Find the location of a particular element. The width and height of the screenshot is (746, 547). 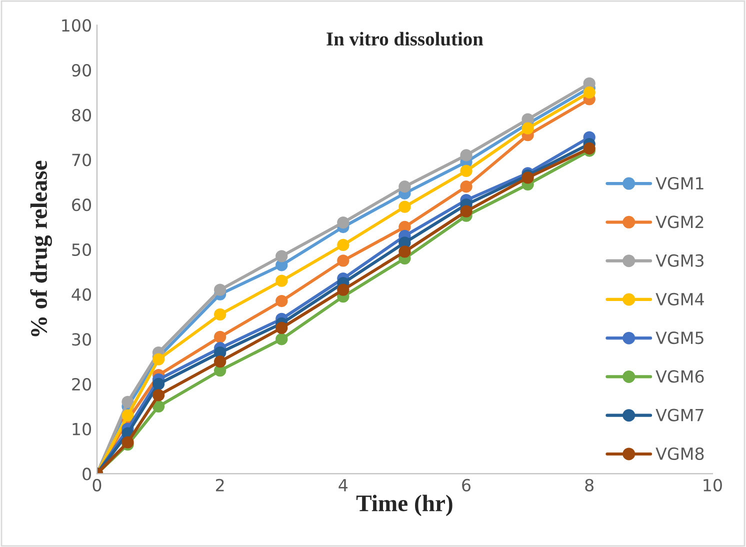

y-tick-label: 90 is located at coordinates (82, 70).